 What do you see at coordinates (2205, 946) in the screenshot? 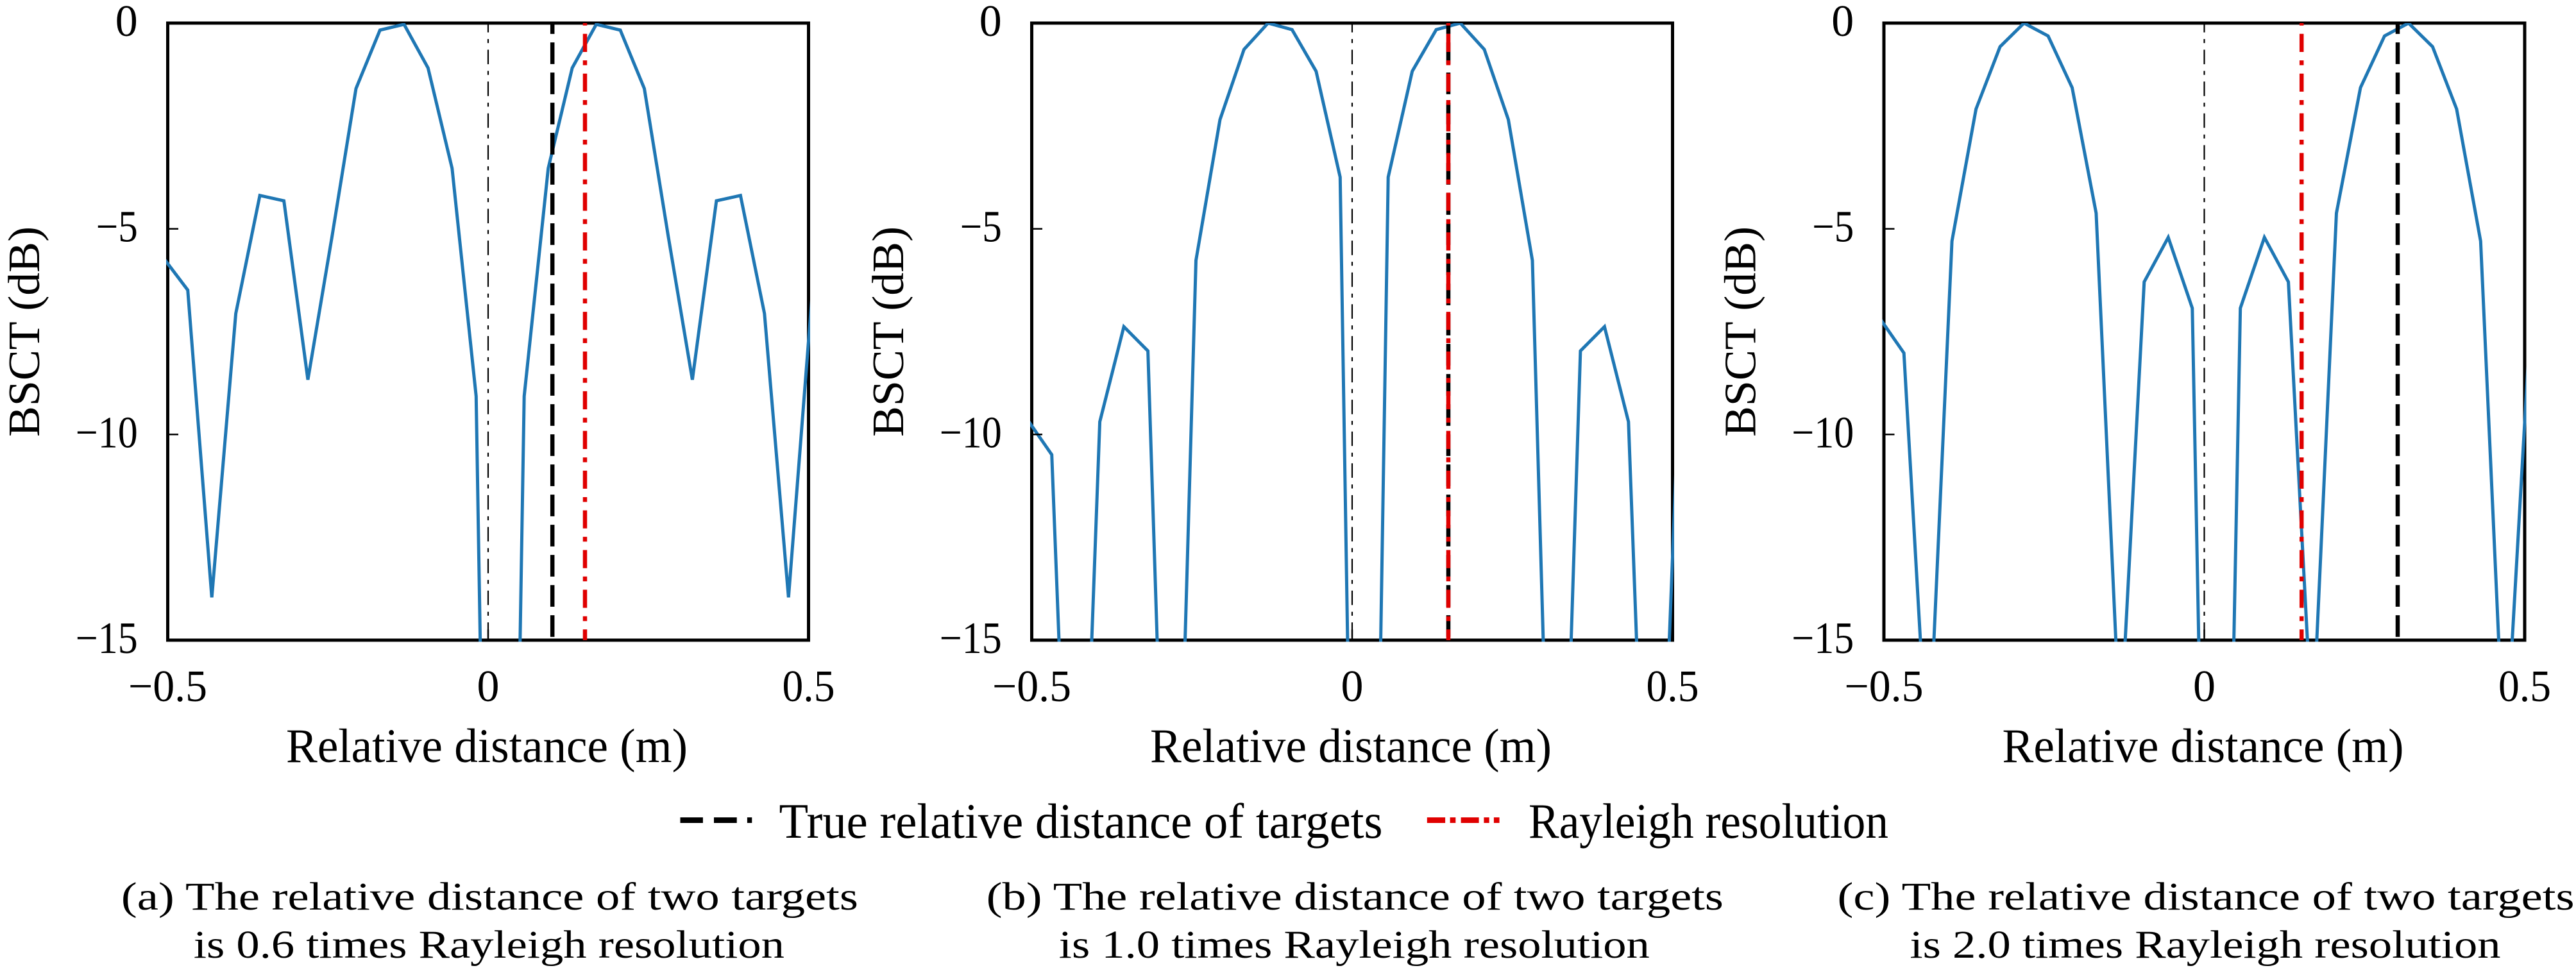
I see `svg-text:is 2.0 times Rayleigh resoluti: is 2.0 times Rayleigh resolution` at bounding box center [2205, 946].